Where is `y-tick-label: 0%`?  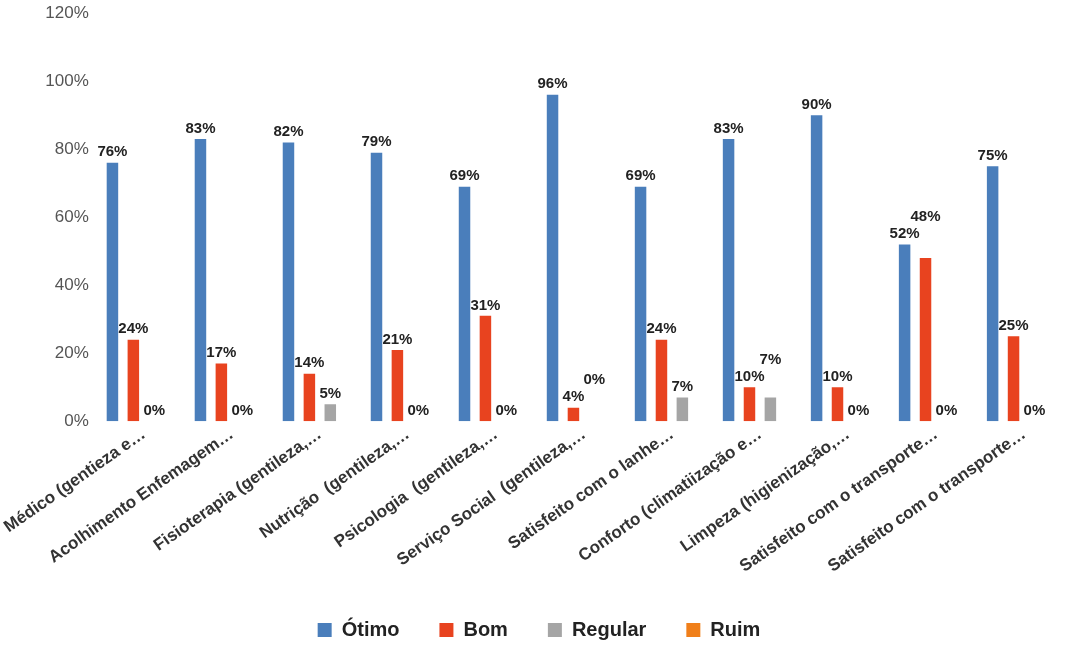
y-tick-label: 0% is located at coordinates (76, 420).